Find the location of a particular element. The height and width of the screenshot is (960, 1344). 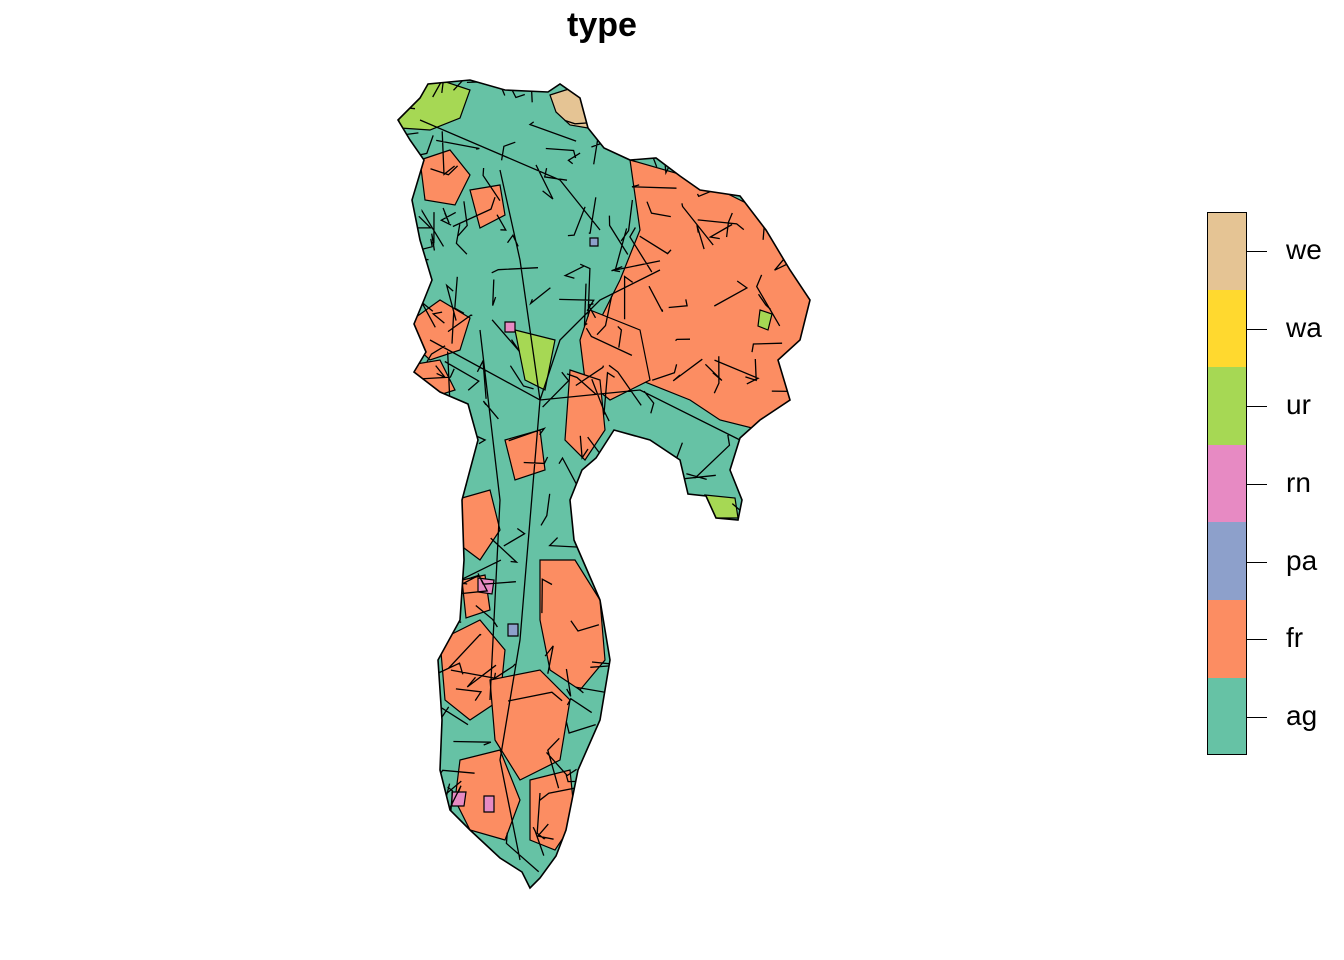

legend-label-rn: rn is located at coordinates (1298, 482).